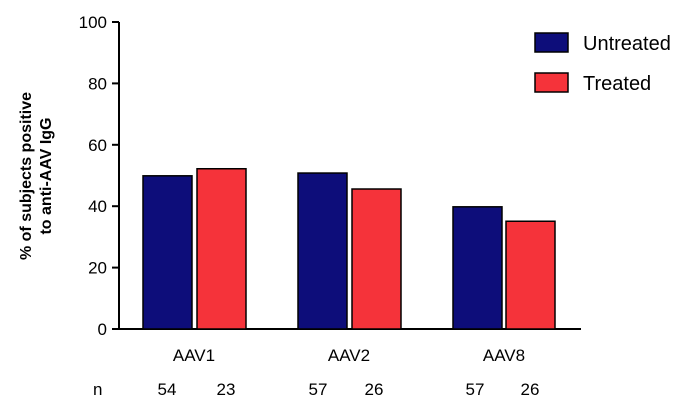 The height and width of the screenshot is (399, 693). Describe the element at coordinates (26, 176) in the screenshot. I see `y-axis-label-line-1: % of subjects positive` at that location.